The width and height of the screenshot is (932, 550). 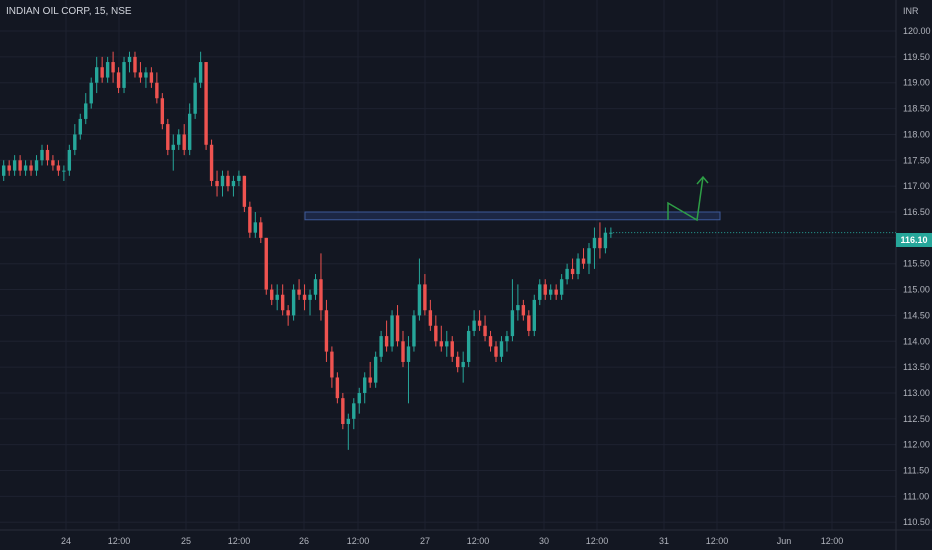 What do you see at coordinates (916, 315) in the screenshot?
I see `y-tick-label: 114.50` at bounding box center [916, 315].